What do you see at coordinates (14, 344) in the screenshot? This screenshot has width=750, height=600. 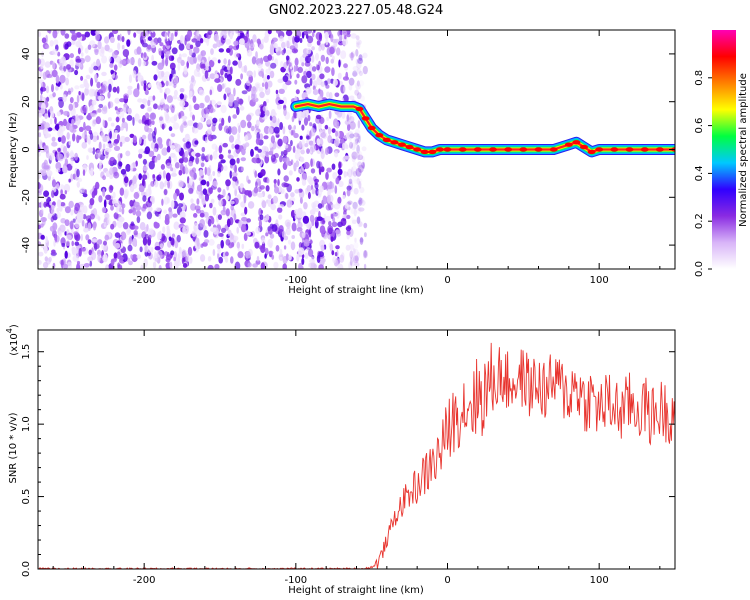 I see `multiplier-prefix: (x10` at bounding box center [14, 344].